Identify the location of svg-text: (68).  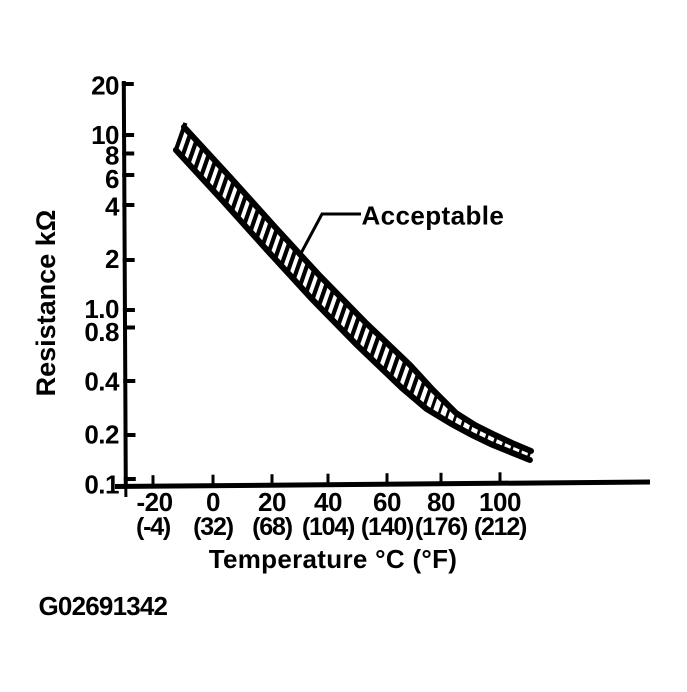
(272, 527).